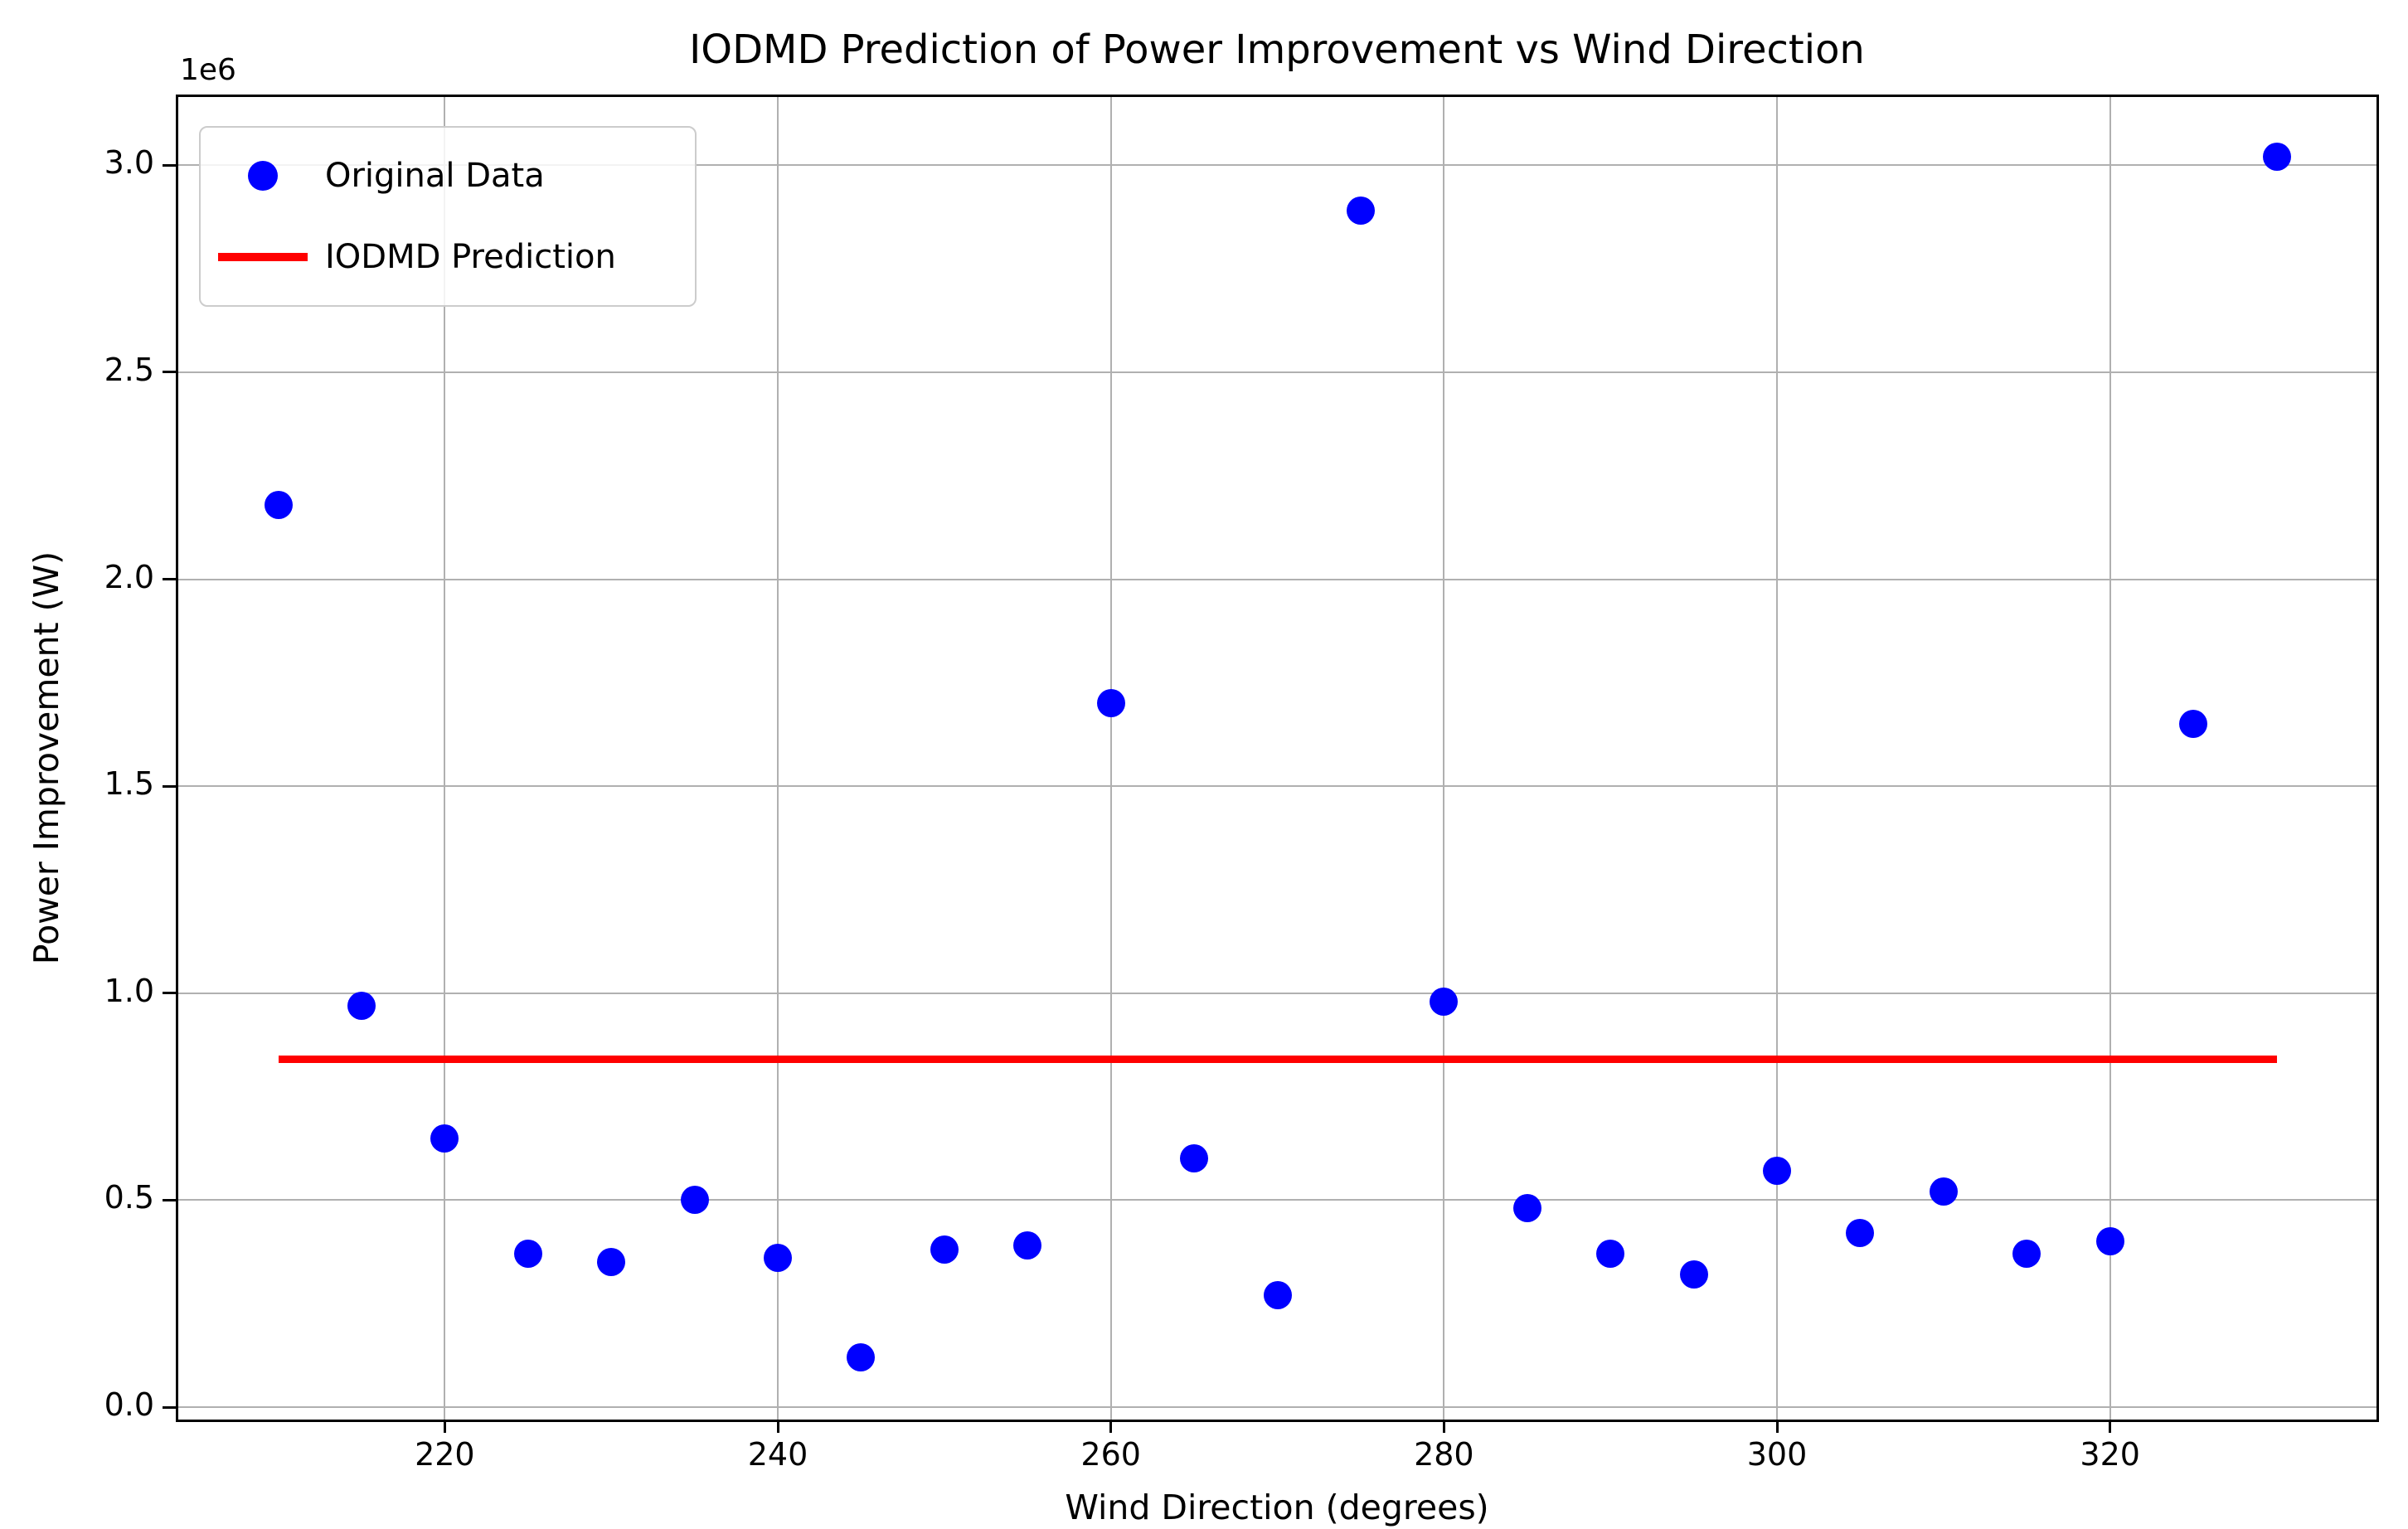  I want to click on y-tick-label: 1.5, so click(129, 784).